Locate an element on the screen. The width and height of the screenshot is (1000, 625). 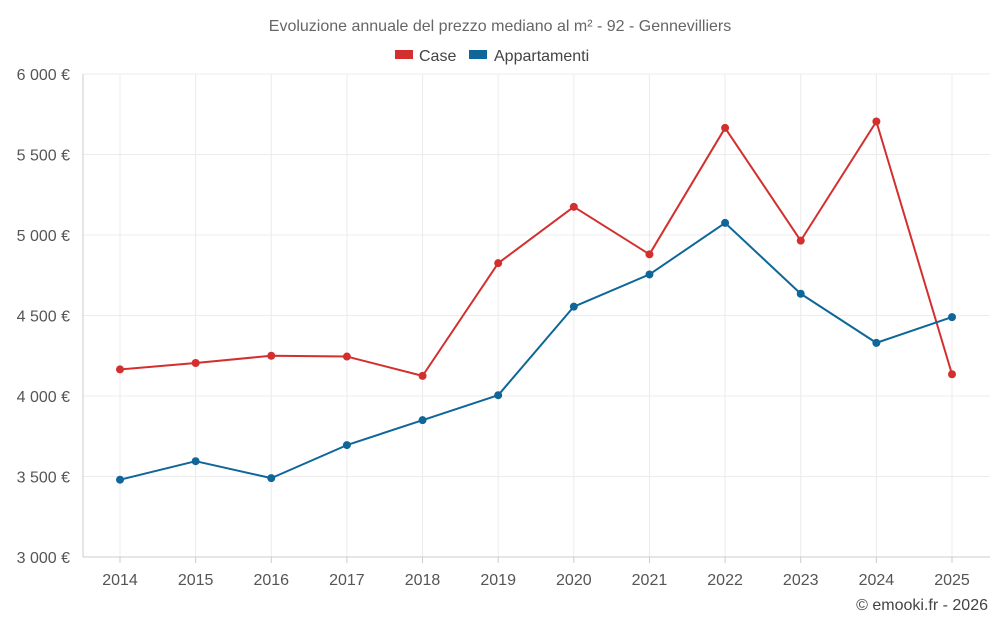
point-appartamenti-2017 is located at coordinates (346, 445).